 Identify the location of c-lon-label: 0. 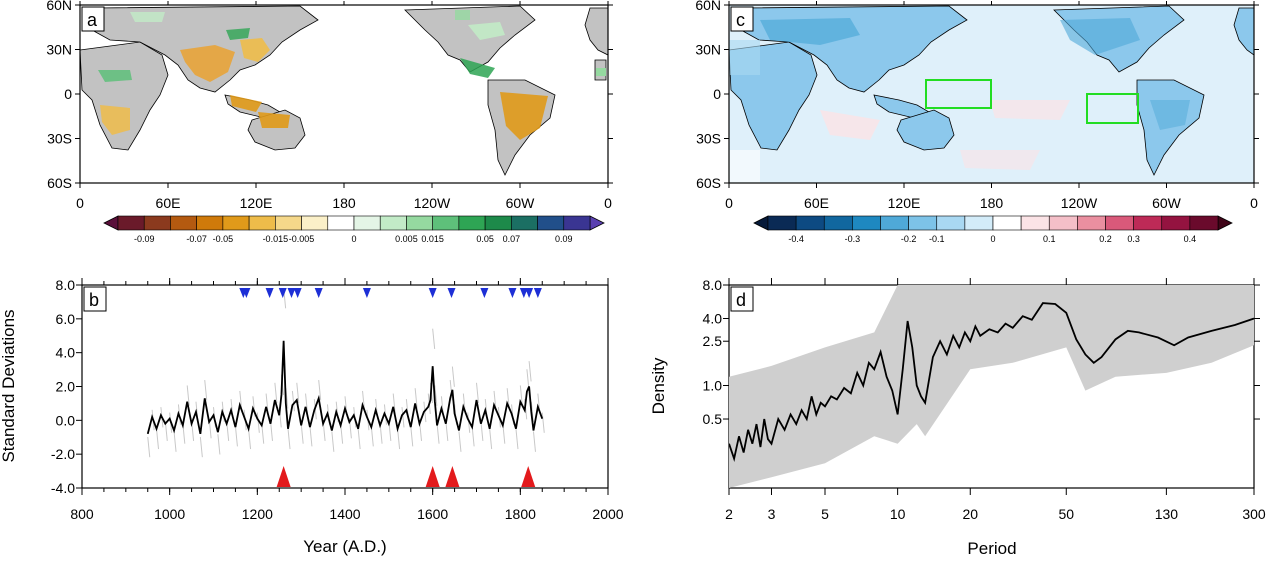
(1254, 203).